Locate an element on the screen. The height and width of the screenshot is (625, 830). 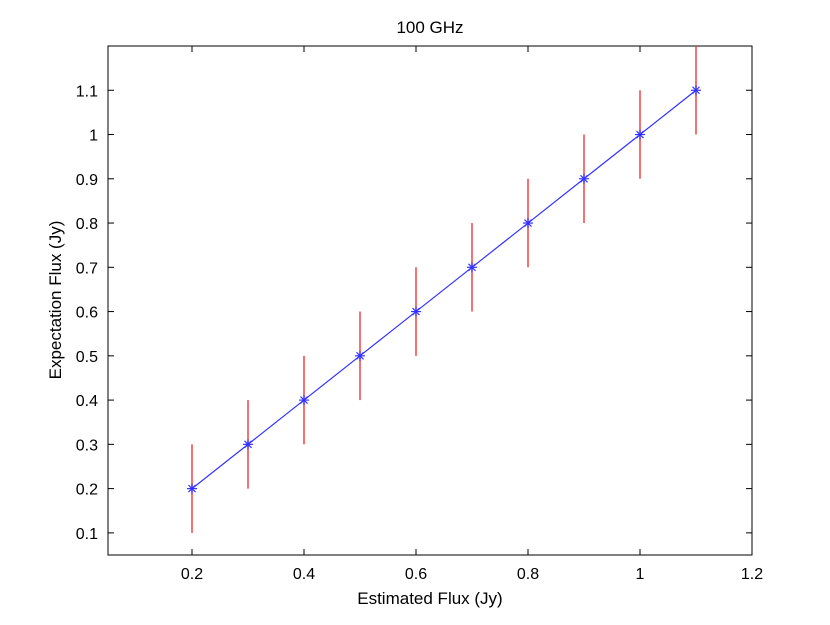
y-tick-label: 0.1 is located at coordinates (87, 534).